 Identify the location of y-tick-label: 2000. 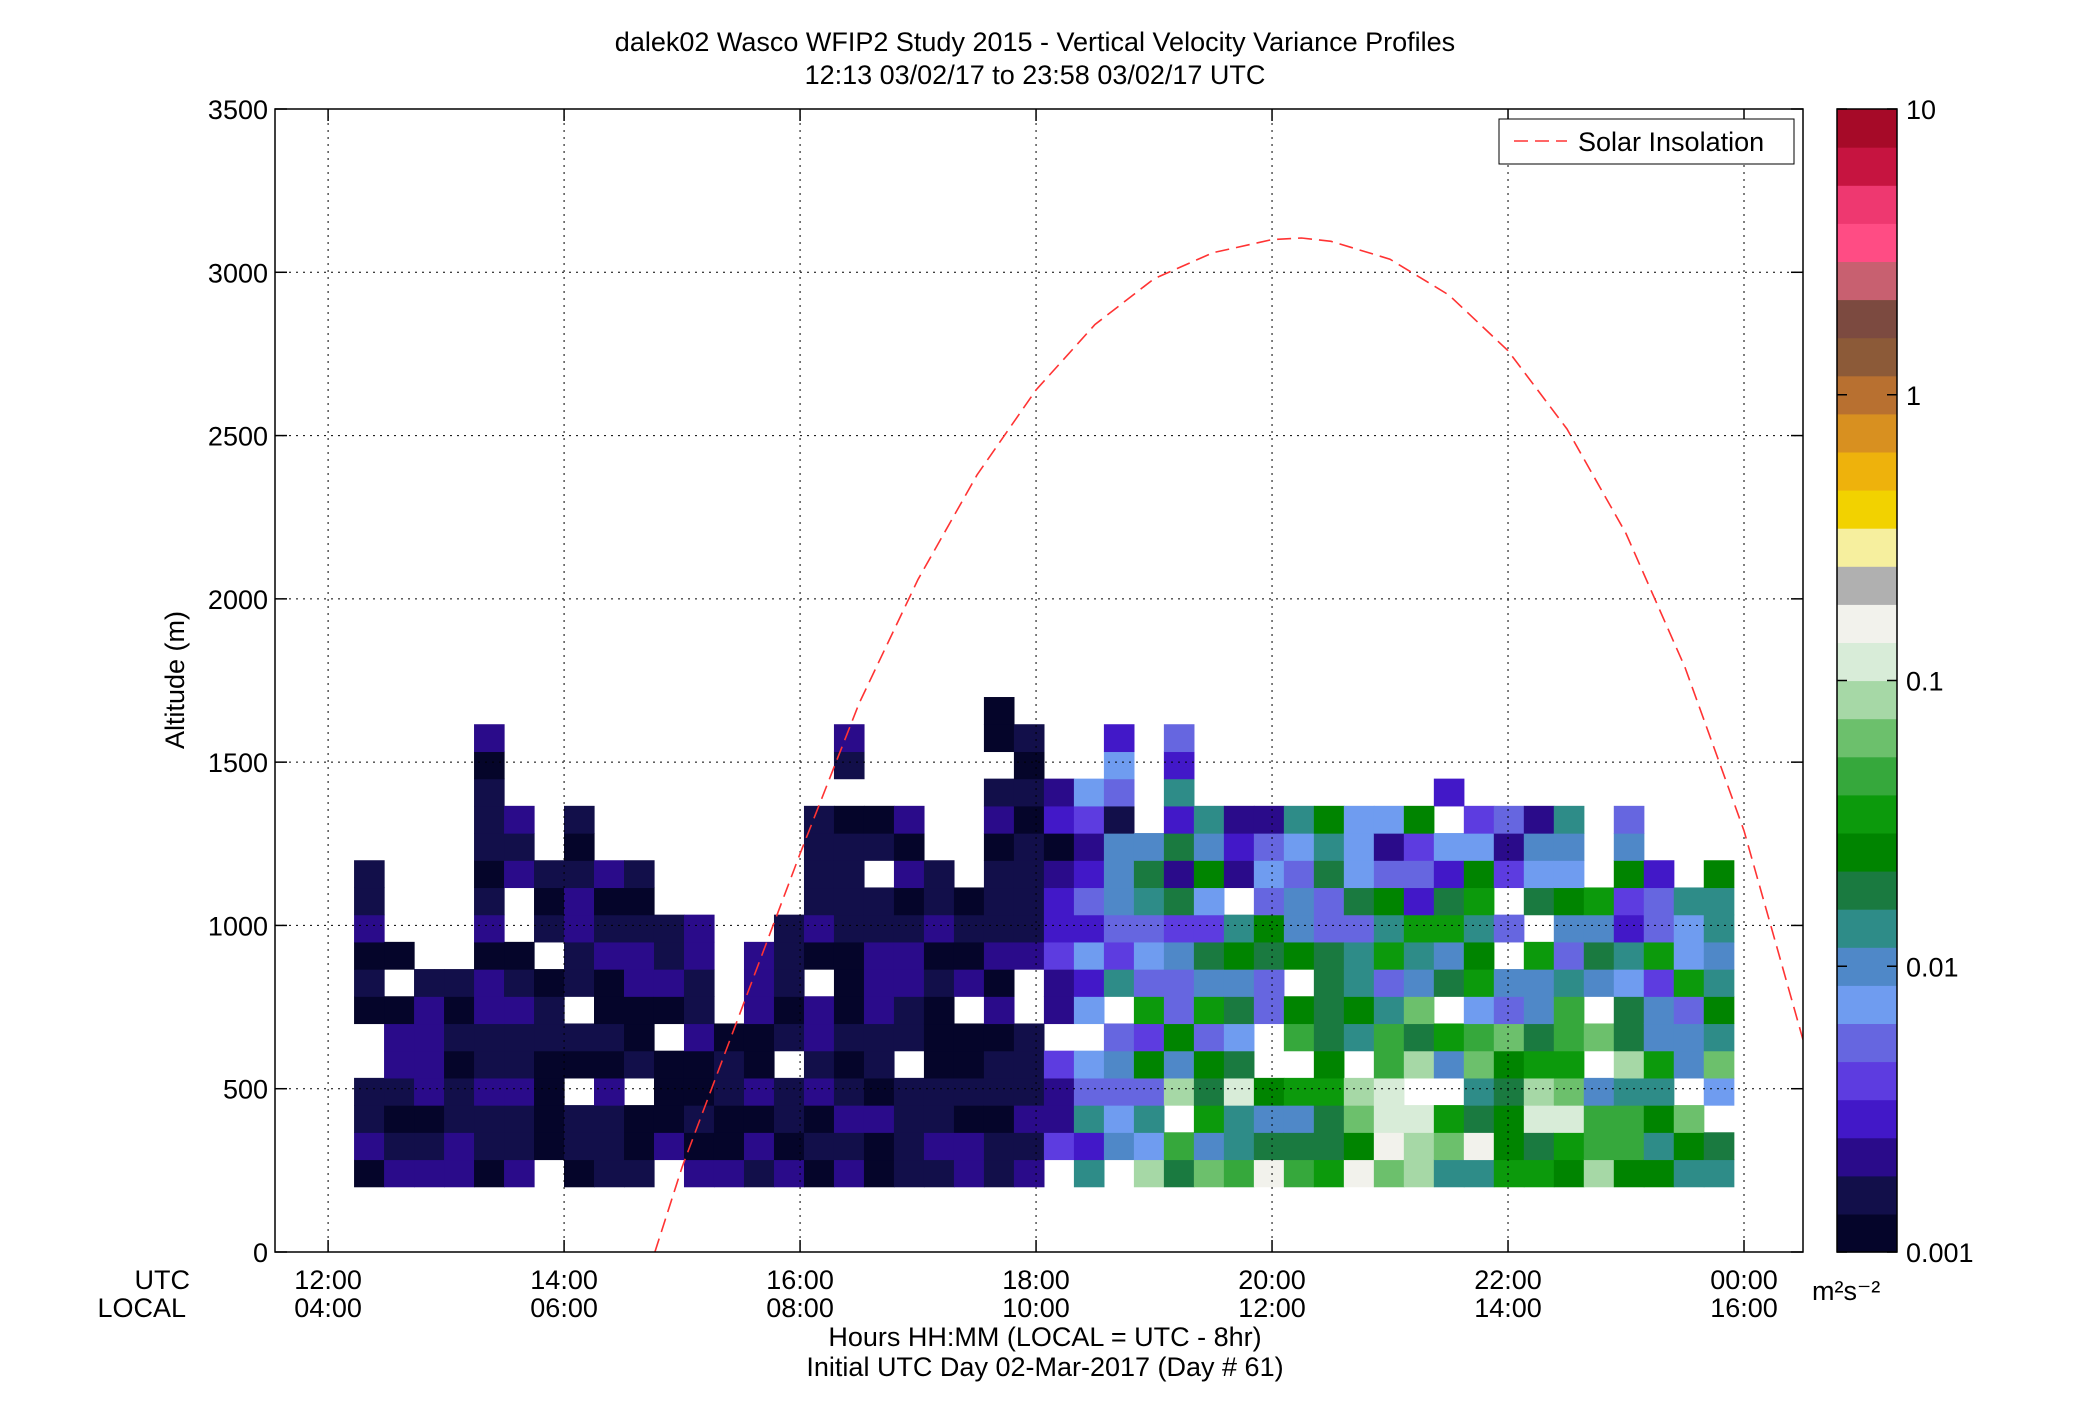
(238, 600).